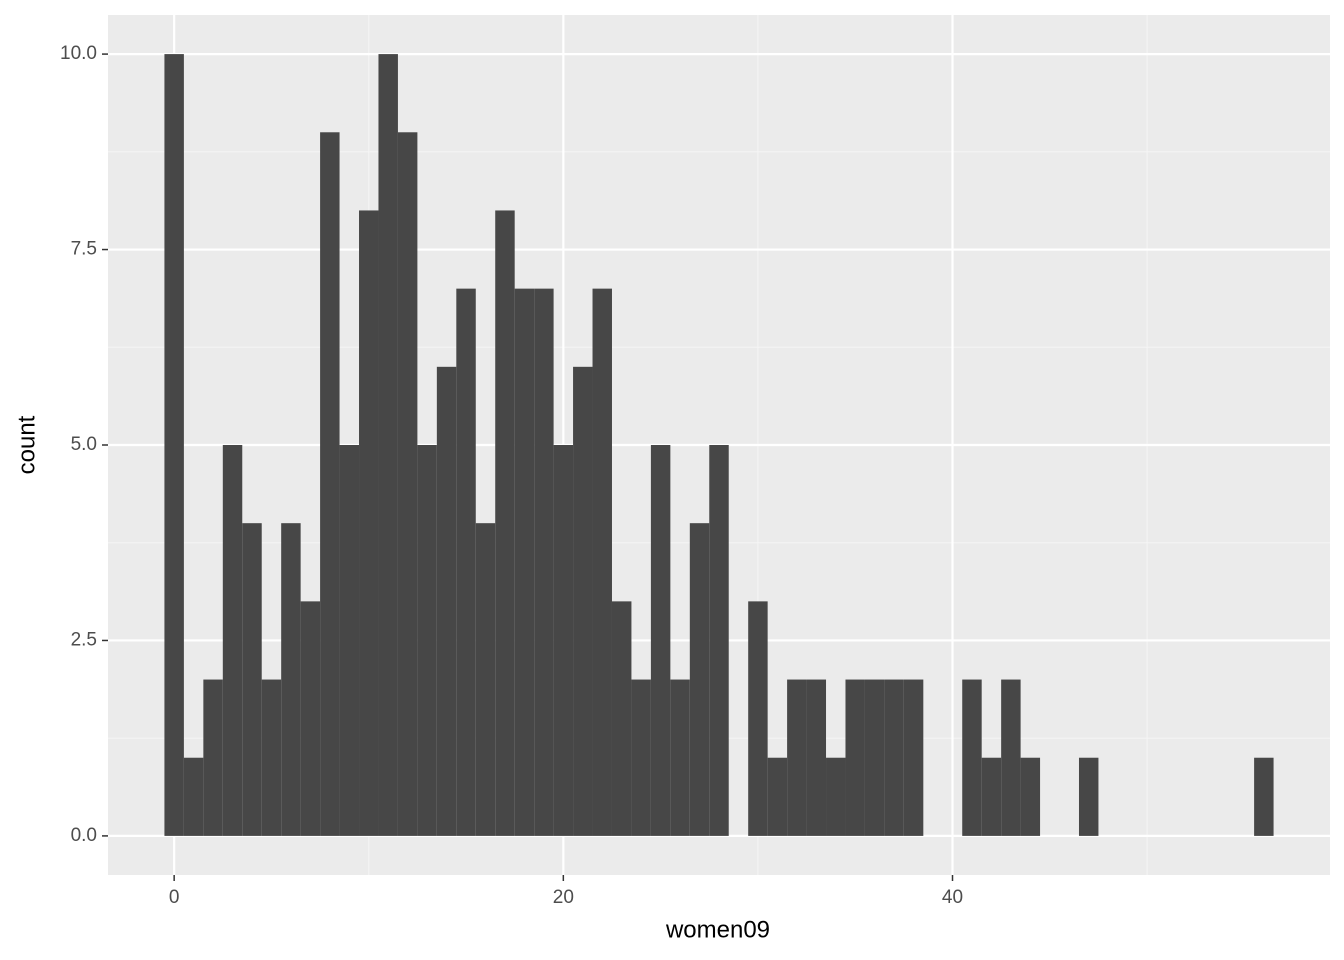  What do you see at coordinates (952, 897) in the screenshot?
I see `x-tick-label: 40` at bounding box center [952, 897].